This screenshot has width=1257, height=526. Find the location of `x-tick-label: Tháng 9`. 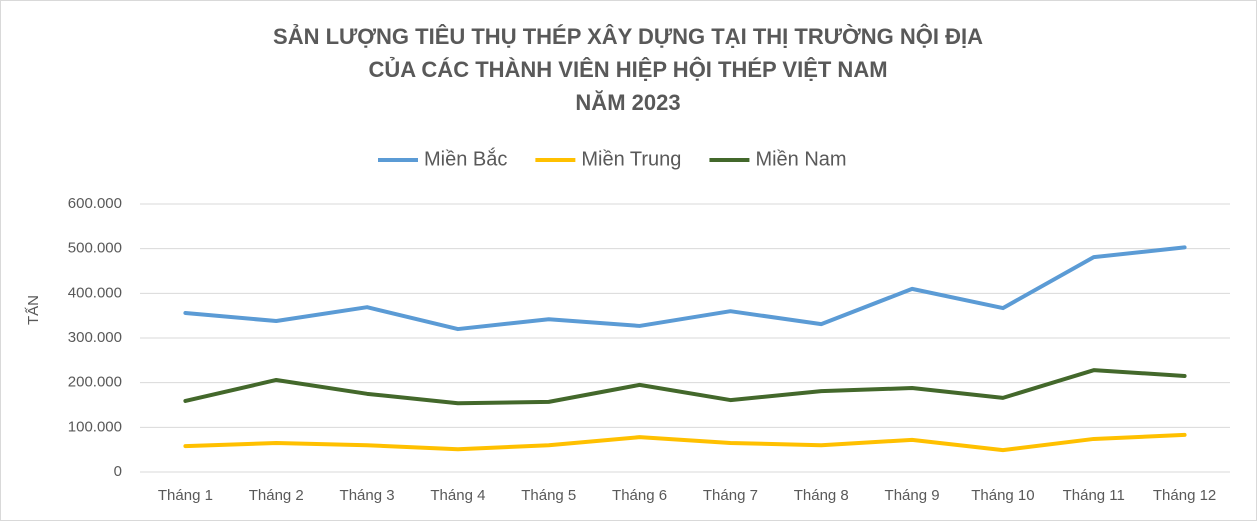

x-tick-label: Tháng 9 is located at coordinates (912, 495).